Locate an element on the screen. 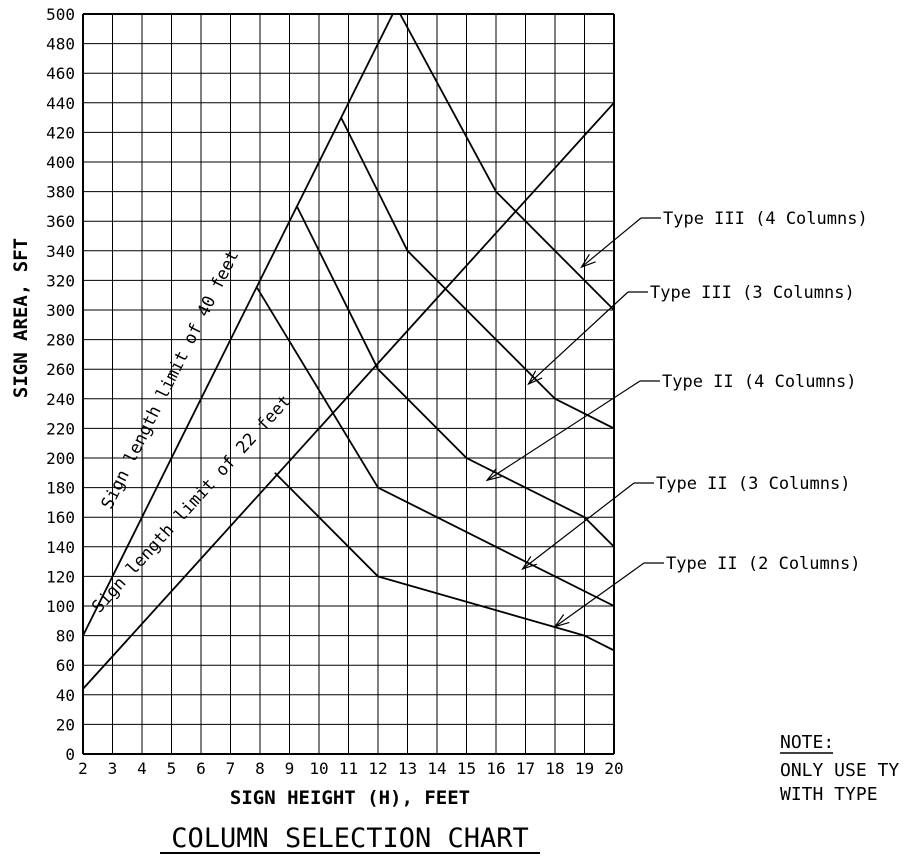 The width and height of the screenshot is (914, 867). y-tick-label: 300 is located at coordinates (60, 310).